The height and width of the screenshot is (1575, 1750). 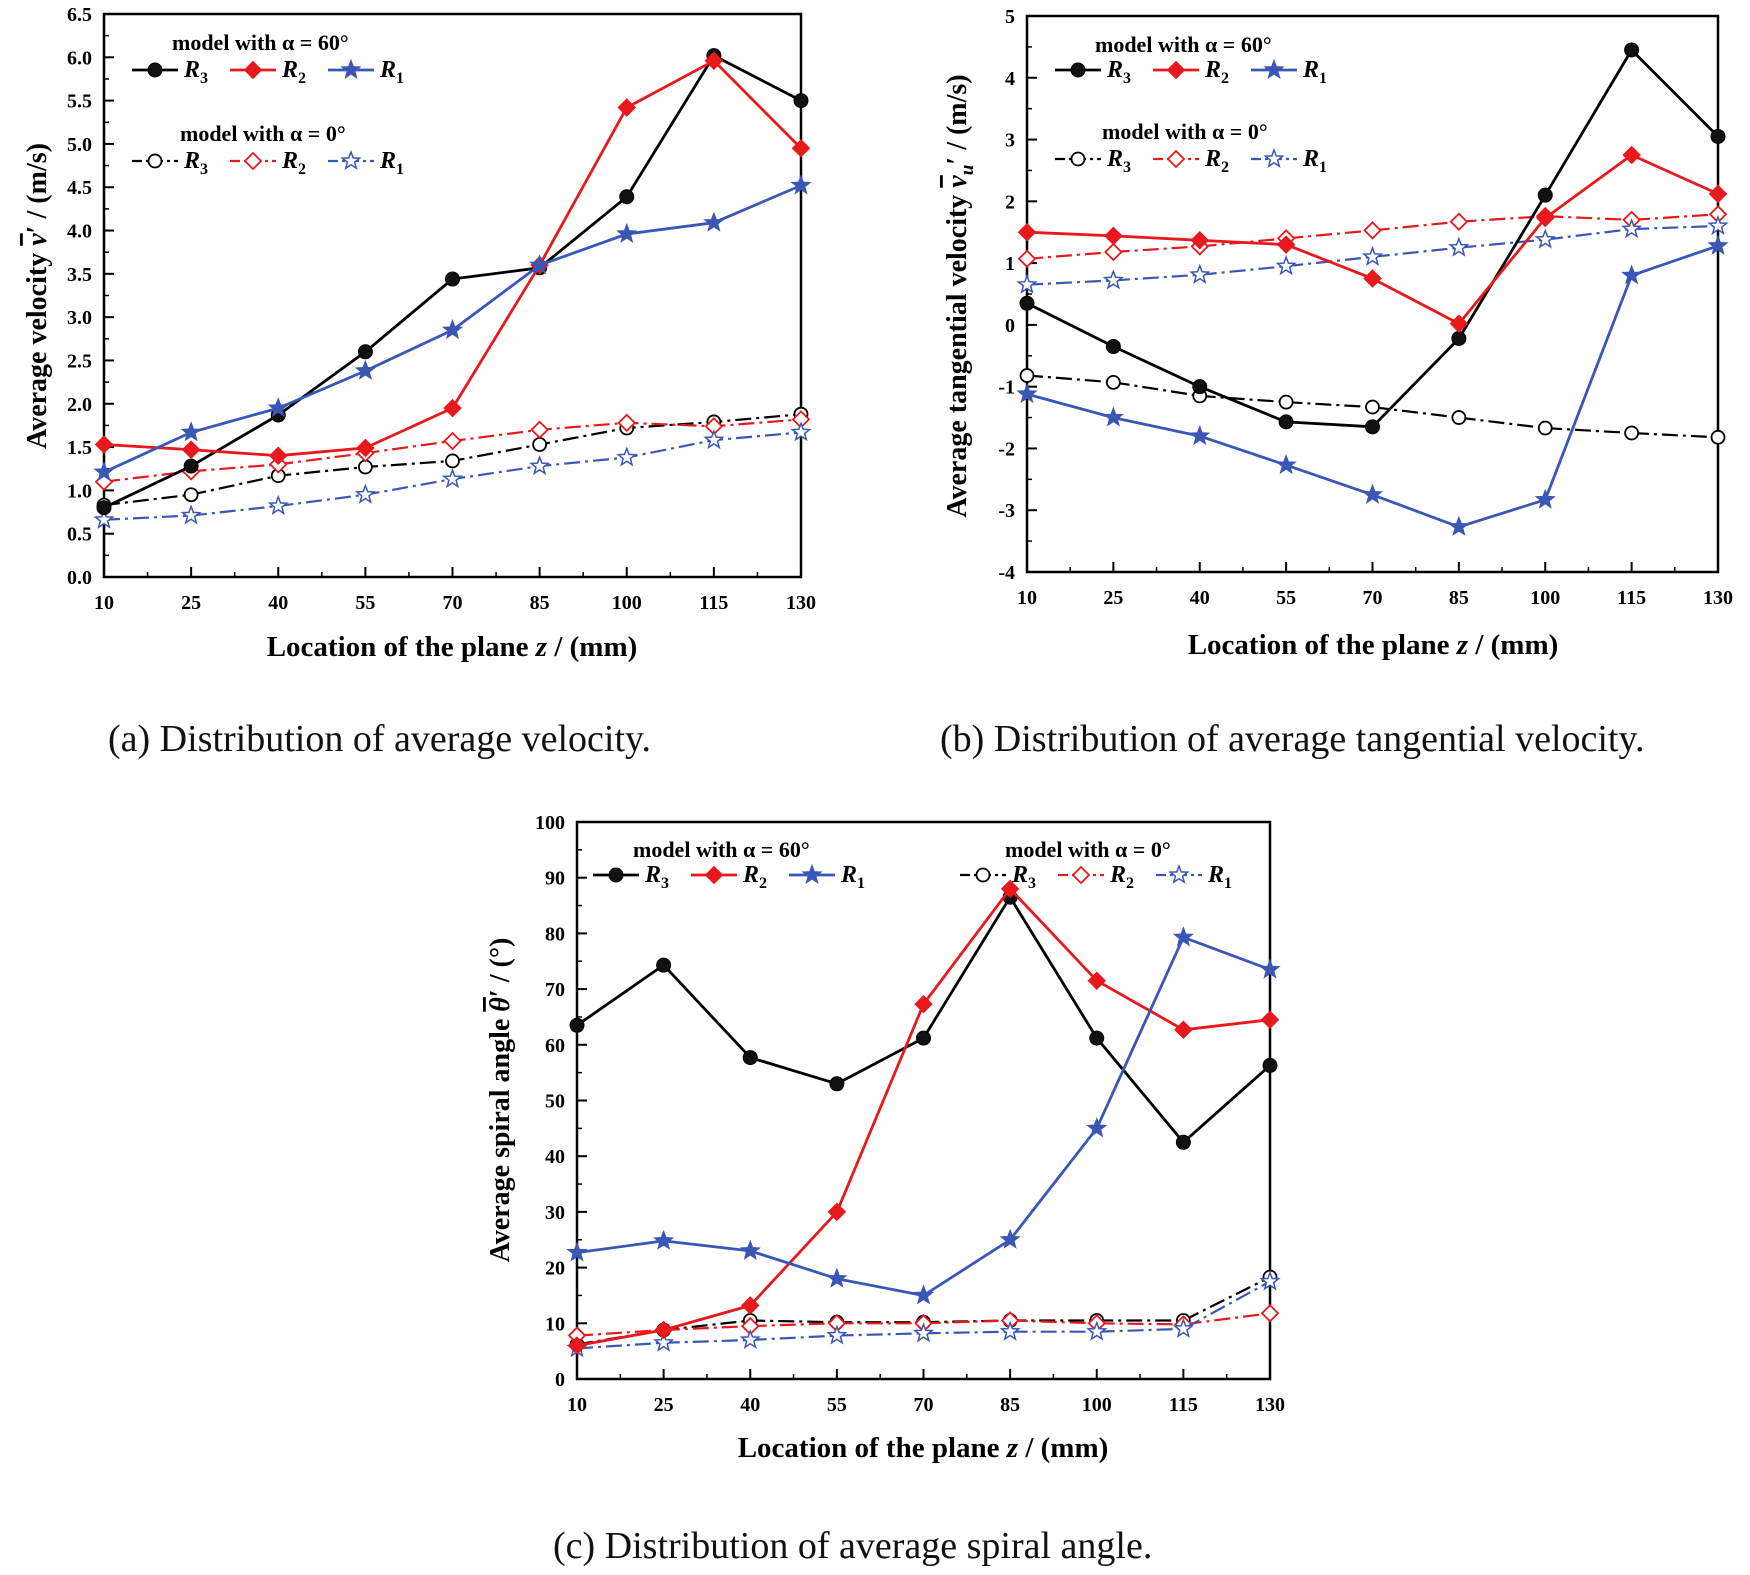 I want to click on legend-title-60-c: model with α = 60°, so click(x=721, y=849).